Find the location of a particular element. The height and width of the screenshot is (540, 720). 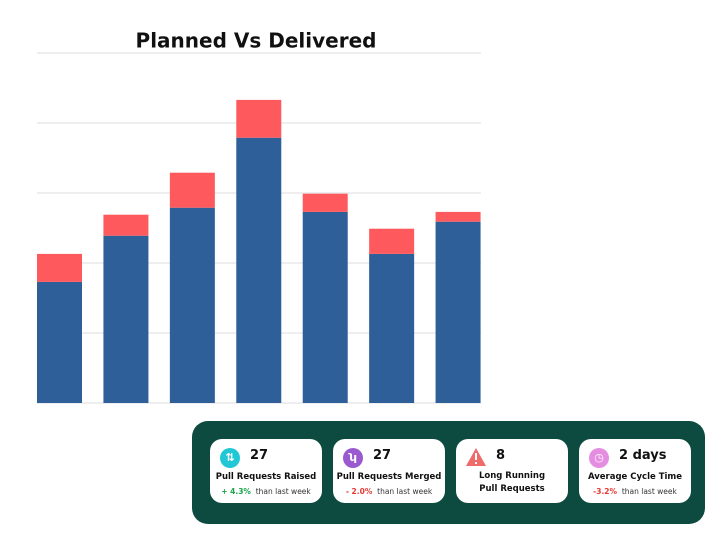

stat-change: -3.2% than last week is located at coordinates (635, 491).